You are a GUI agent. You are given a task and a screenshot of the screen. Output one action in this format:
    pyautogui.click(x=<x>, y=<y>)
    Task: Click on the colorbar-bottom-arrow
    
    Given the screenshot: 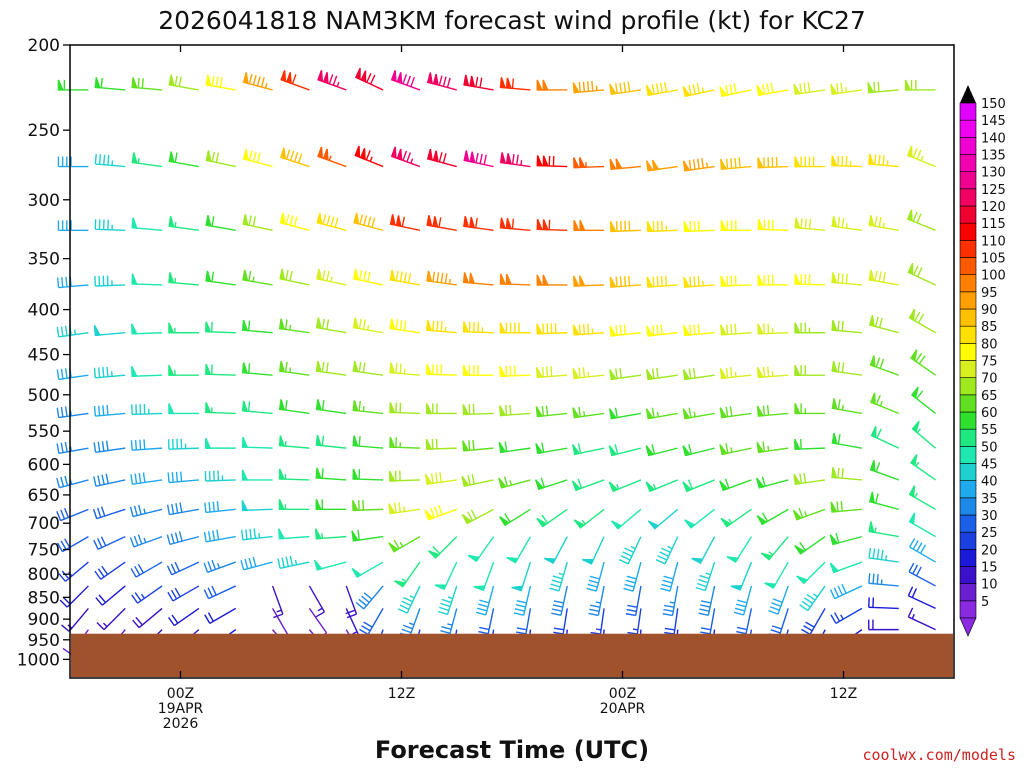 What is the action you would take?
    pyautogui.click(x=968, y=627)
    